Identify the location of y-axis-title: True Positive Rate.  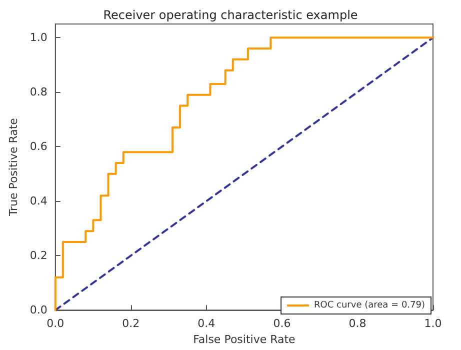
(13, 168).